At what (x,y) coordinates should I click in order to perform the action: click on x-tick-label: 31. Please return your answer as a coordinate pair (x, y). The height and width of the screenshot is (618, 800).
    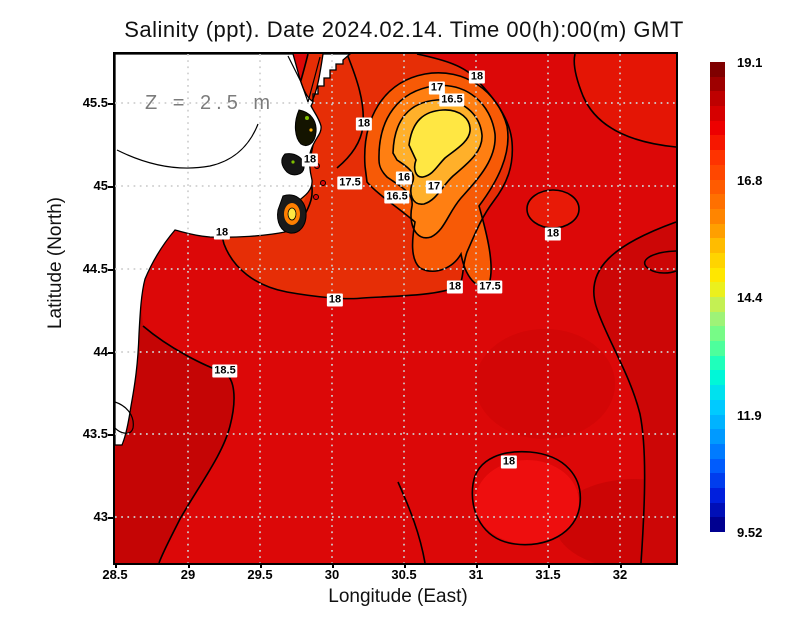
    Looking at the image, I should click on (476, 574).